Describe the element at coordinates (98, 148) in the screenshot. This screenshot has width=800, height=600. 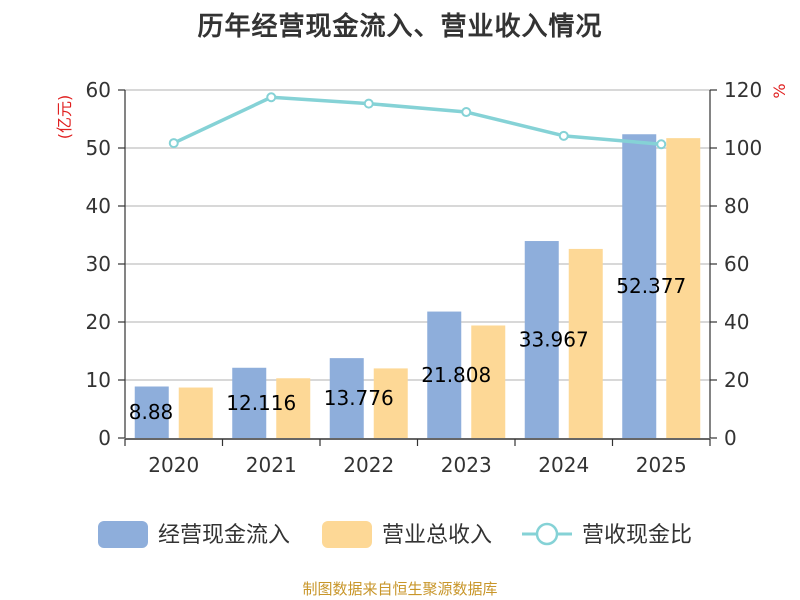
I see `y-left-tick-label: 50` at that location.